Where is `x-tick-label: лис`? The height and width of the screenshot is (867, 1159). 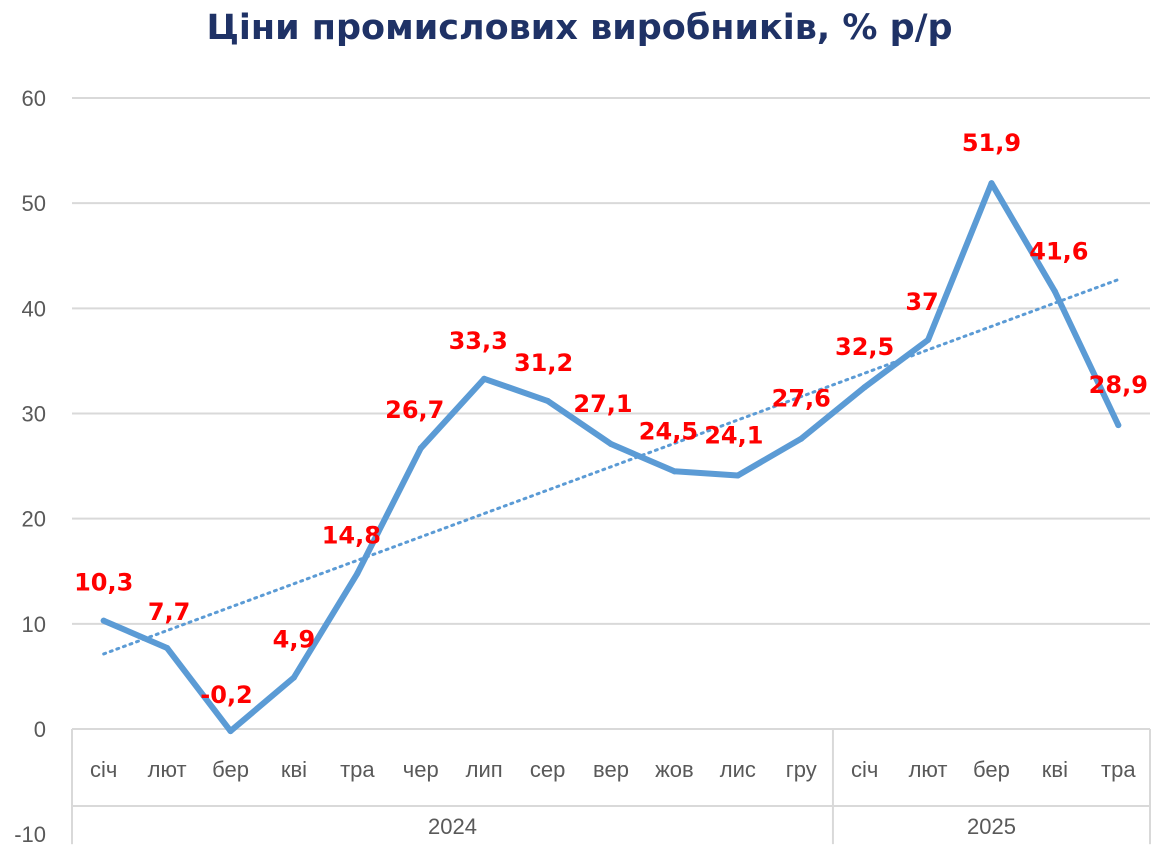
x-tick-label: лис is located at coordinates (738, 769).